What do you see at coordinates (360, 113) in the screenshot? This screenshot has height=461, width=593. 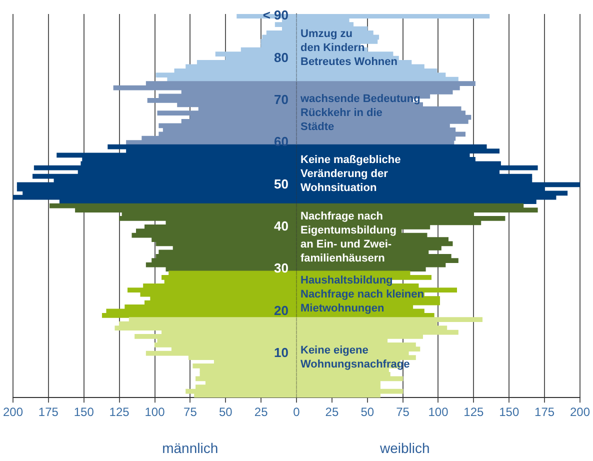 I see `annotation: wachsende Bedeutung Rückkehr in die Städte` at bounding box center [360, 113].